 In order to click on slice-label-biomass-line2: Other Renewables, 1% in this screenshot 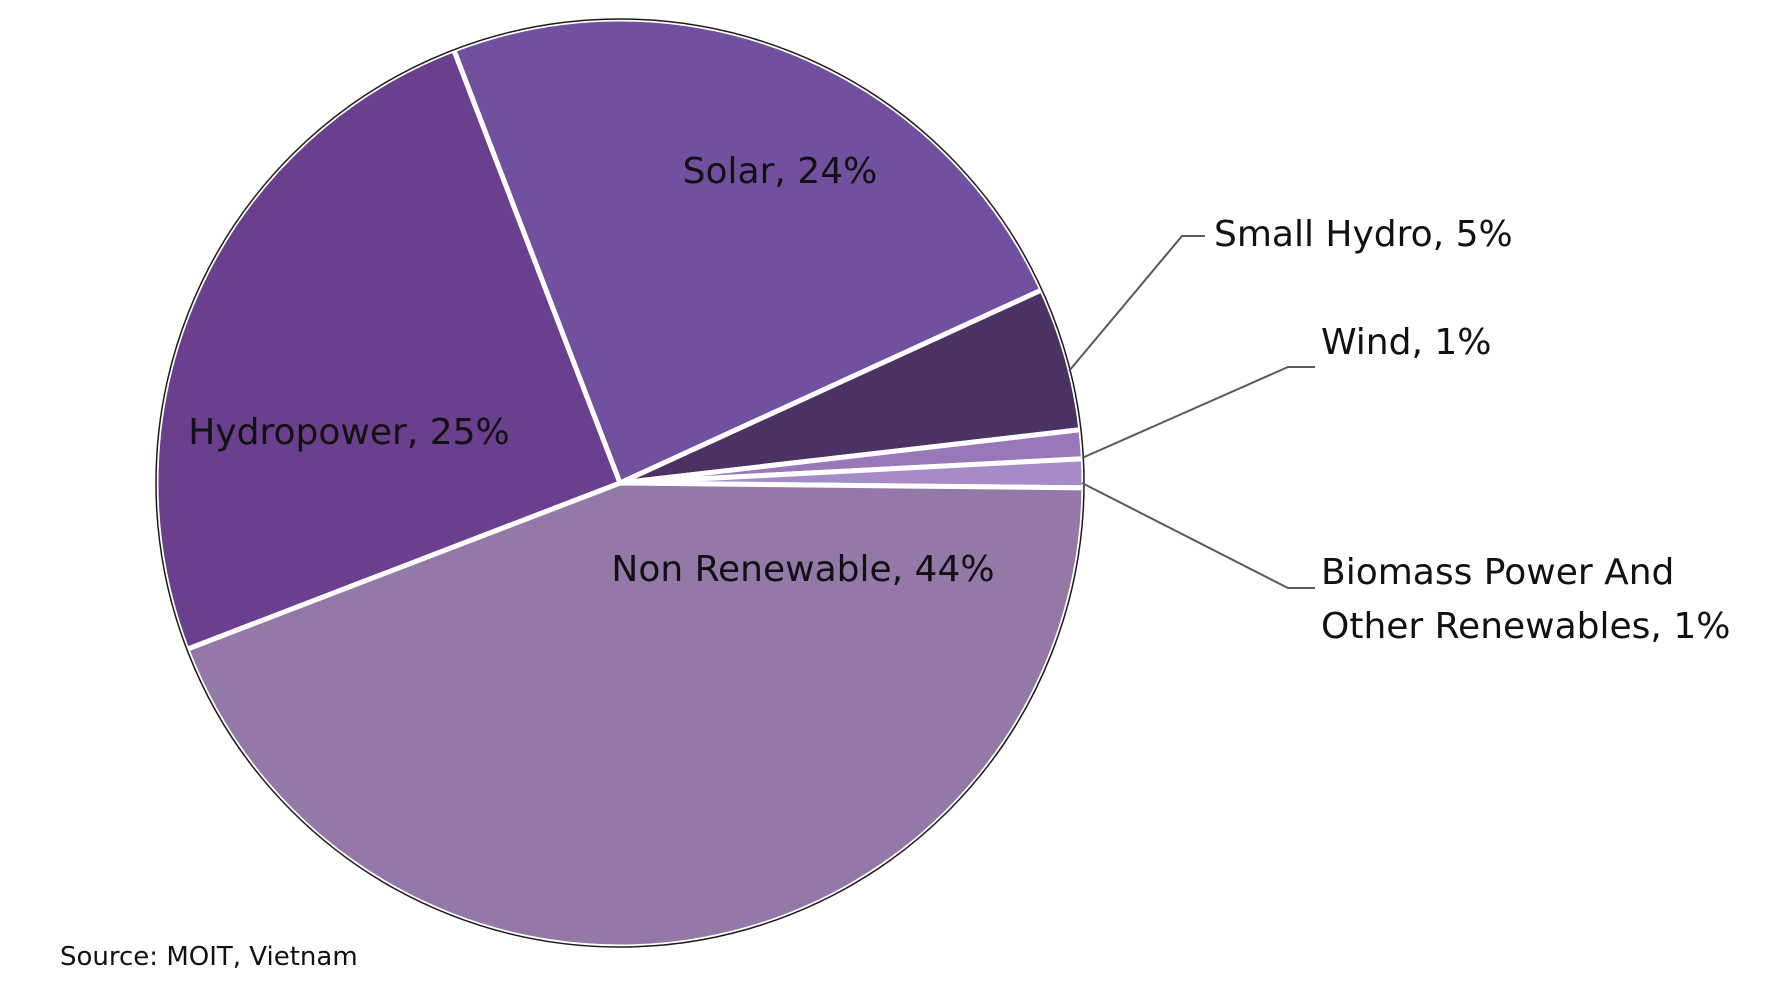, I will do `click(1525, 626)`.